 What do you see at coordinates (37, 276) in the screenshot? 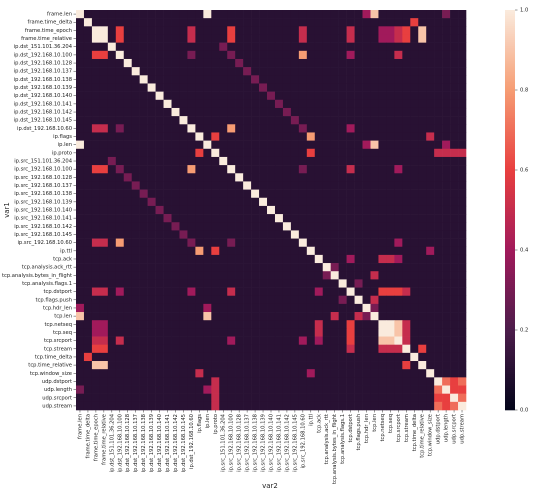
I see `y-tick-label: tcp.analysis.bytes_in_flight` at bounding box center [37, 276].